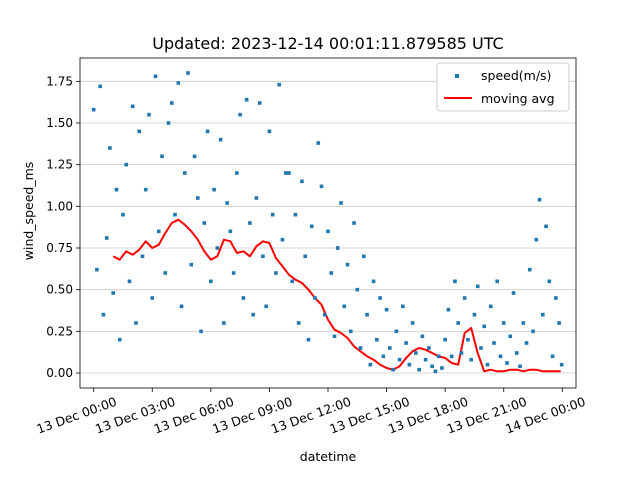 Image resolution: width=640 pixels, height=484 pixels. Describe the element at coordinates (59, 165) in the screenshot. I see `y-tick-label: 1.25` at that location.